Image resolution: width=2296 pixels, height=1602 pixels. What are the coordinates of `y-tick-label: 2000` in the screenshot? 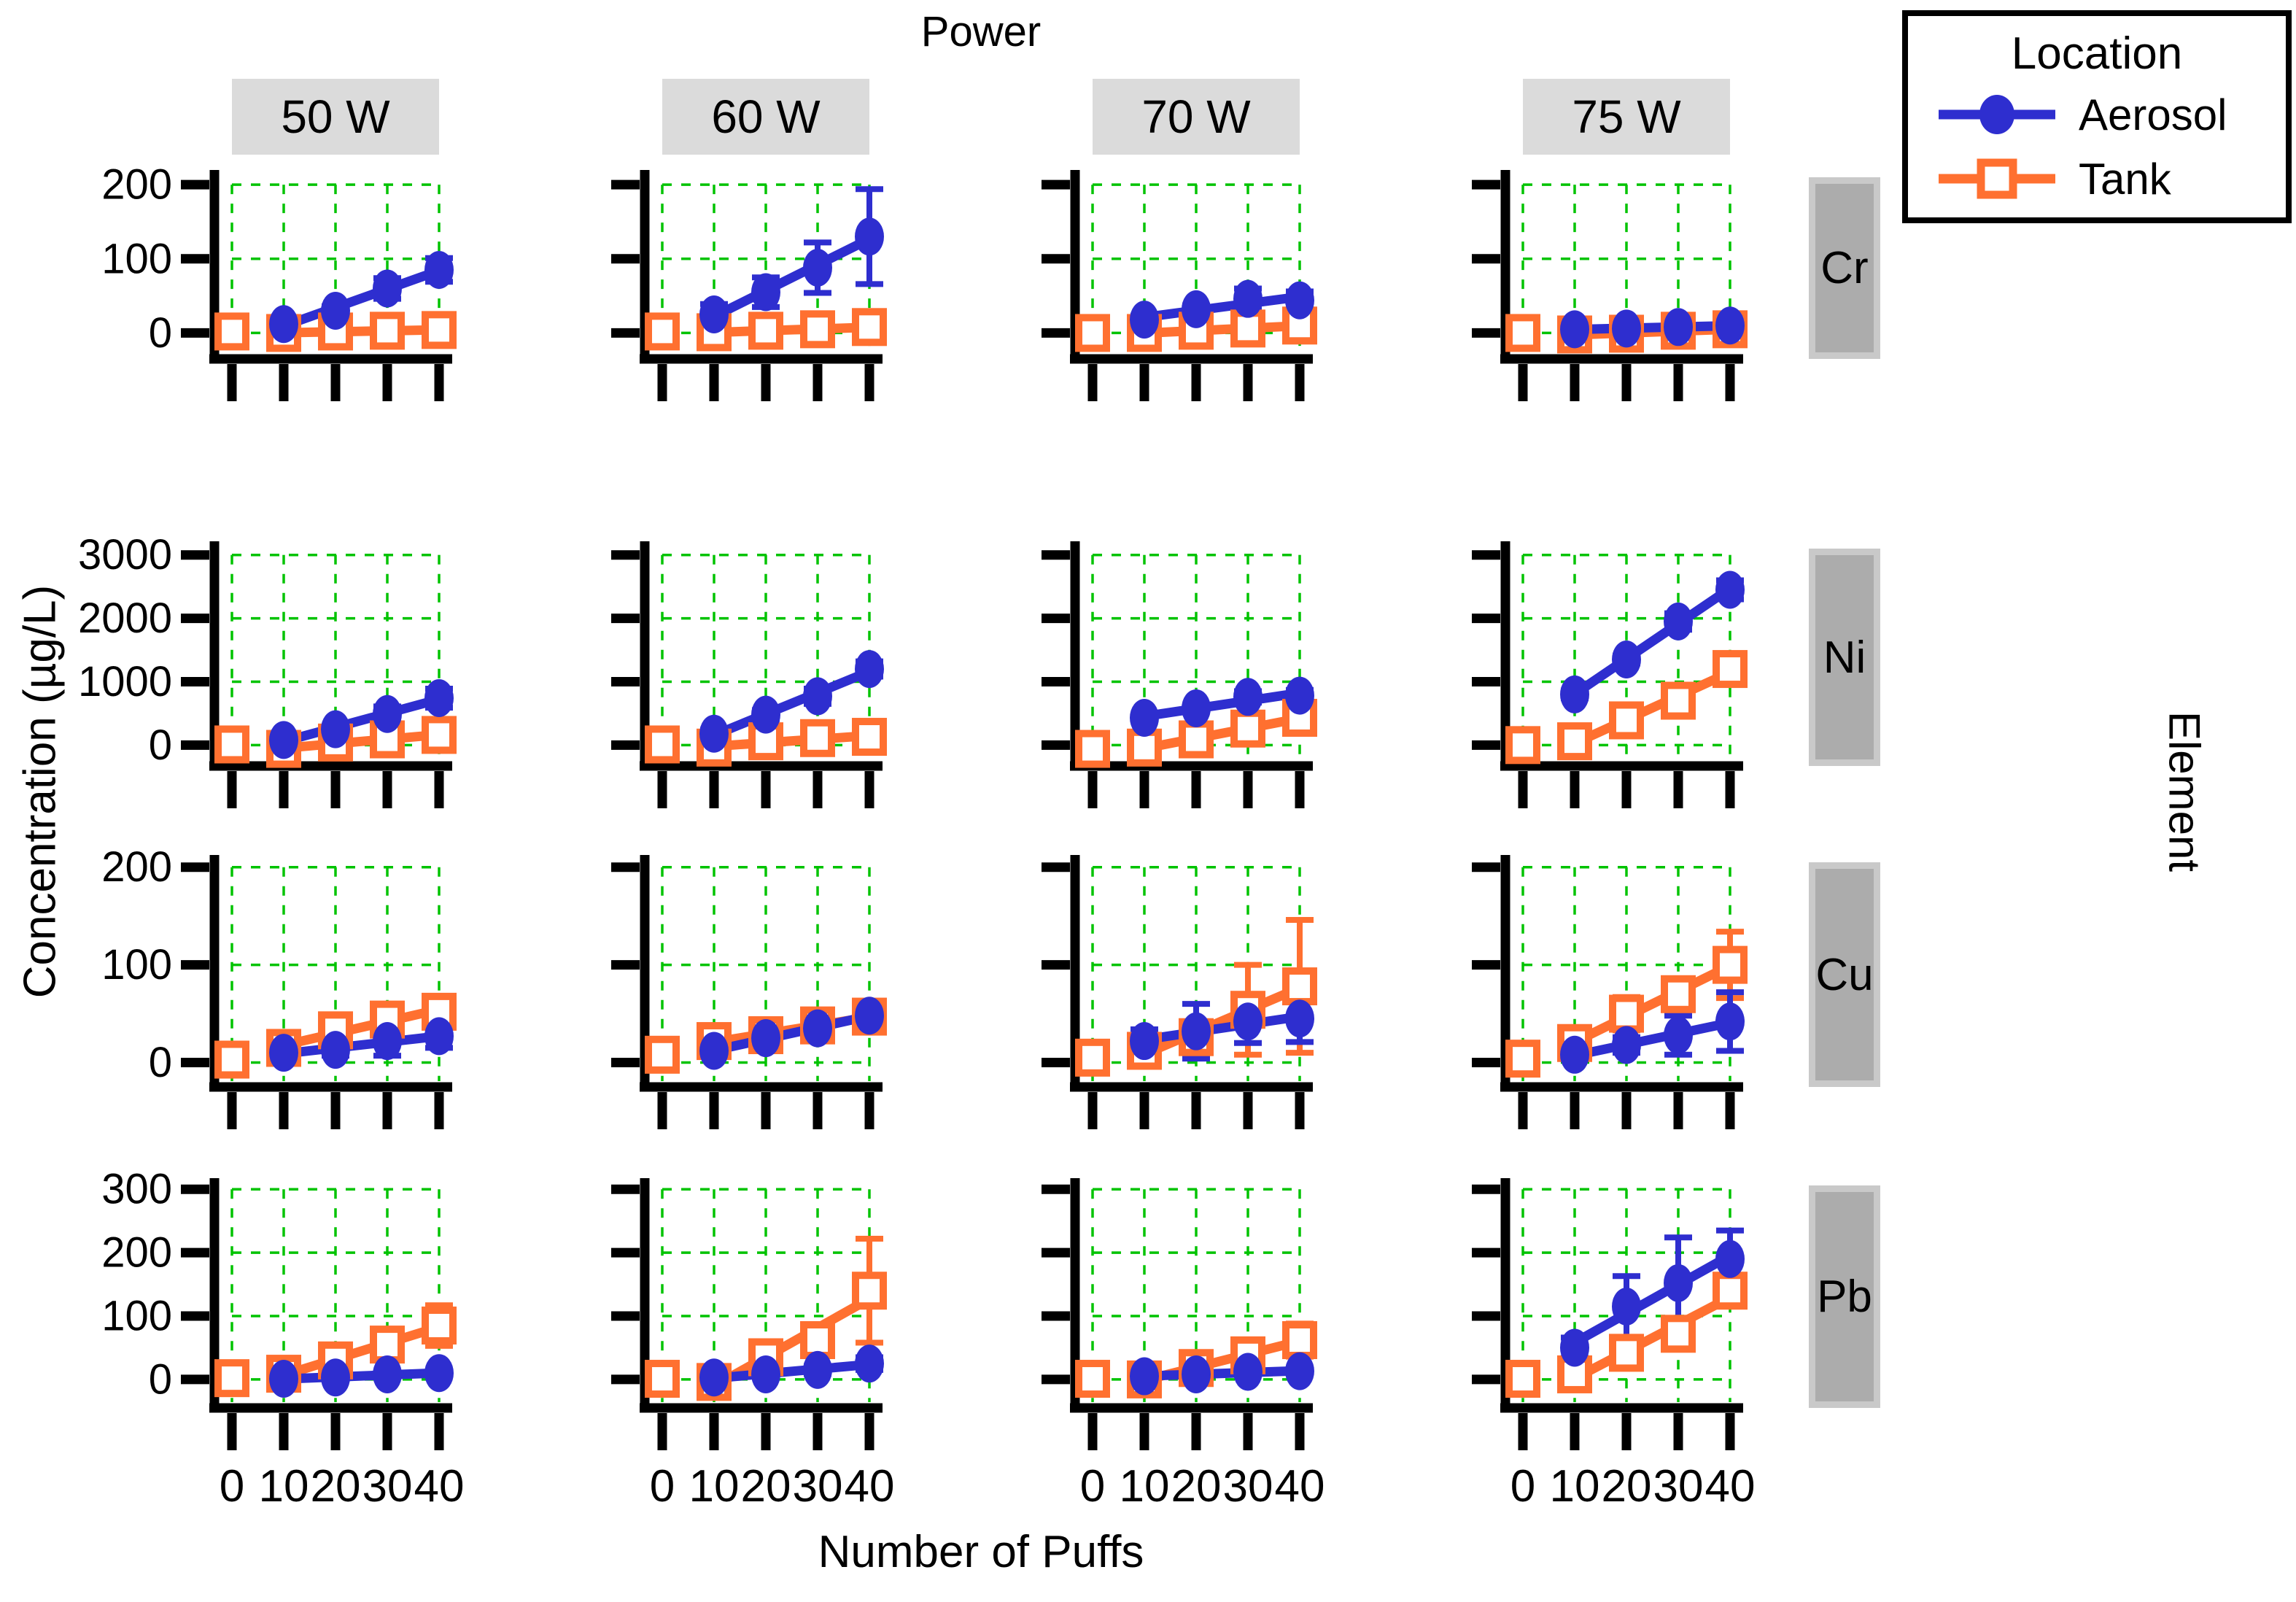 It's located at (125, 619).